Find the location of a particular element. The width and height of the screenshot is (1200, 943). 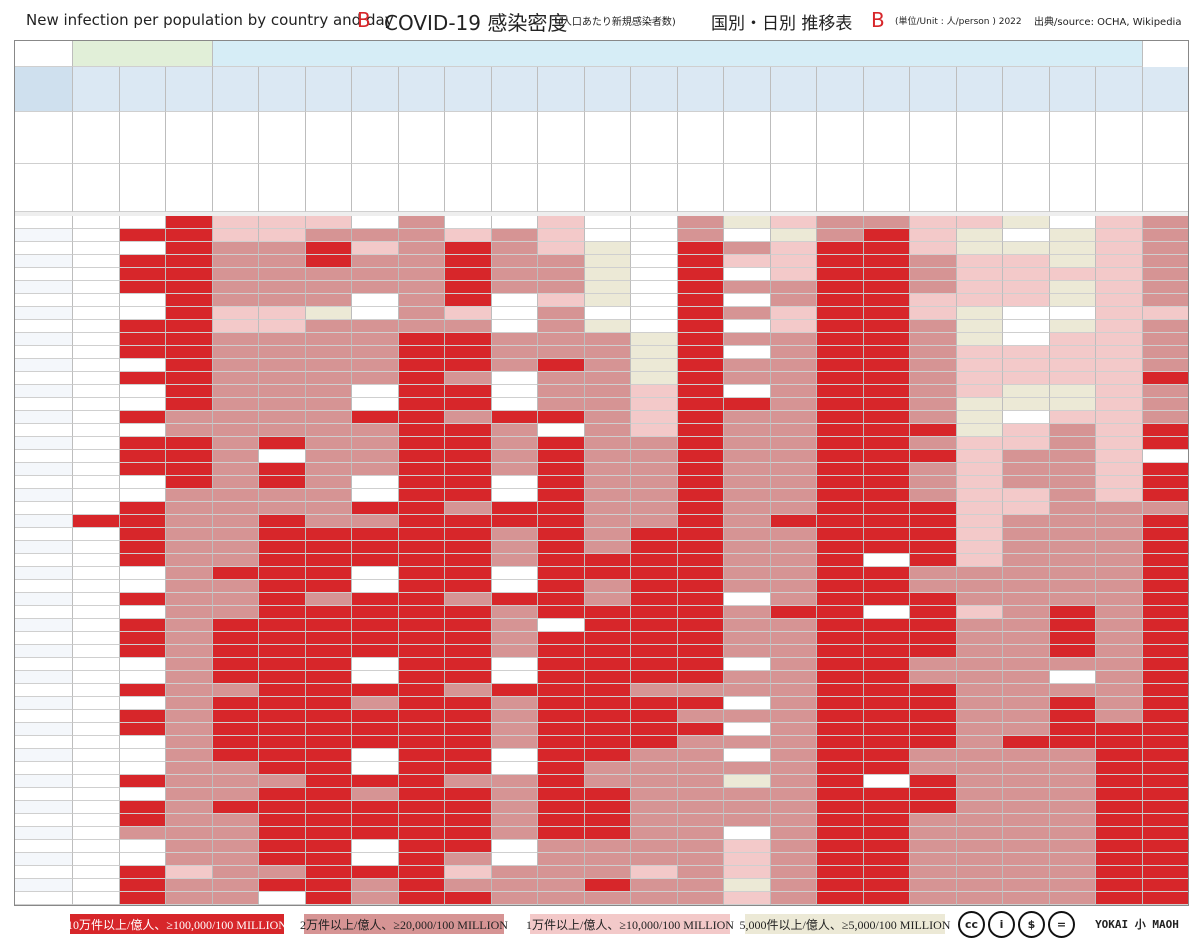

country-en-name is located at coordinates (1072, 138).